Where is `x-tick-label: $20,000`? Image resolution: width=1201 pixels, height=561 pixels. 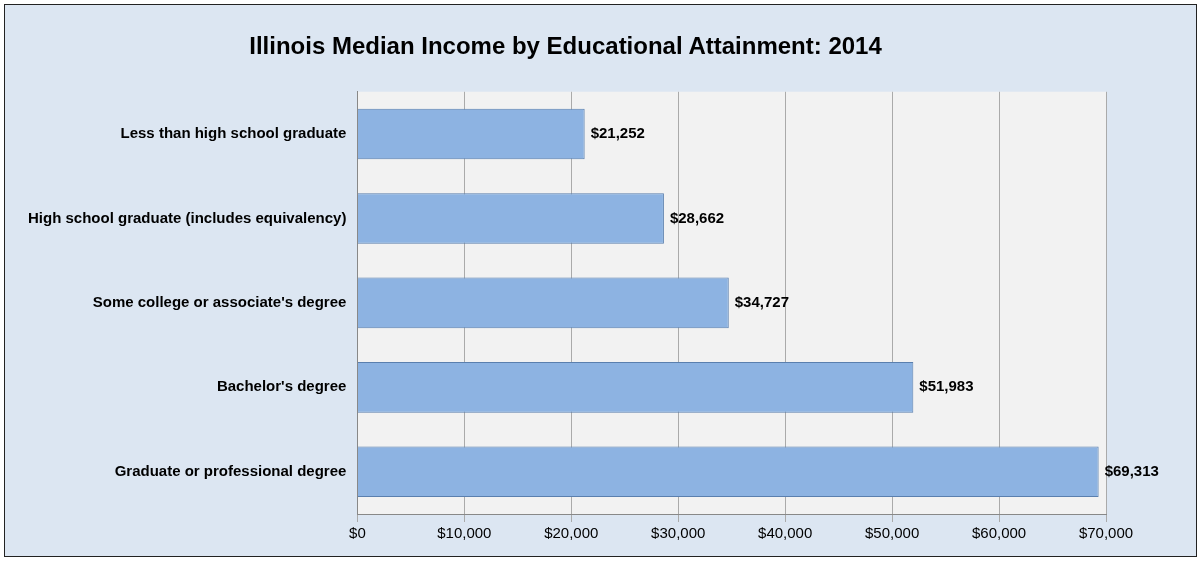
x-tick-label: $20,000 is located at coordinates (571, 533).